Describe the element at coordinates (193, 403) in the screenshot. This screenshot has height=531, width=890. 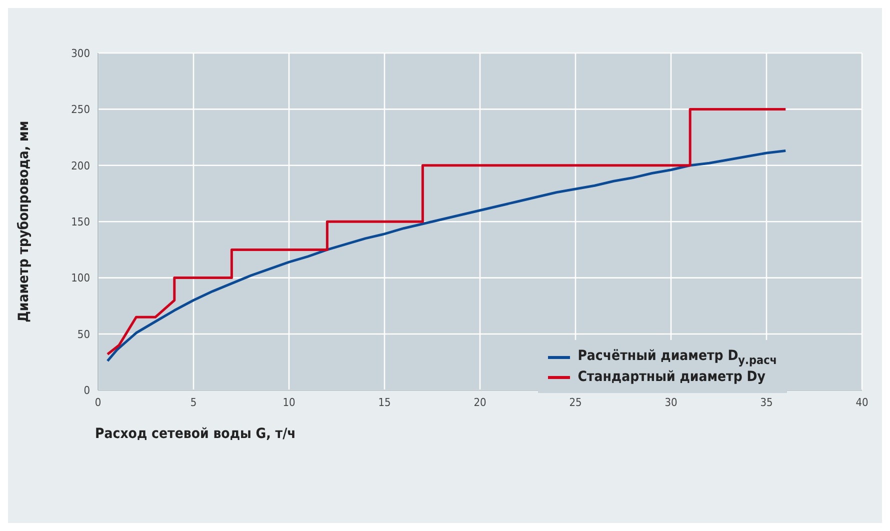
I see `x-tick-label: 5` at that location.